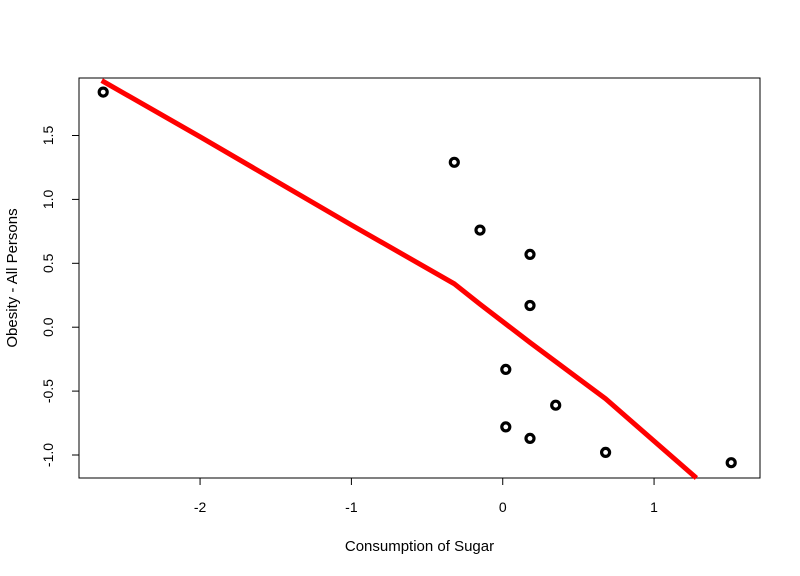 Image resolution: width=800 pixels, height=576 pixels. I want to click on x-tick-label: -2, so click(200, 507).